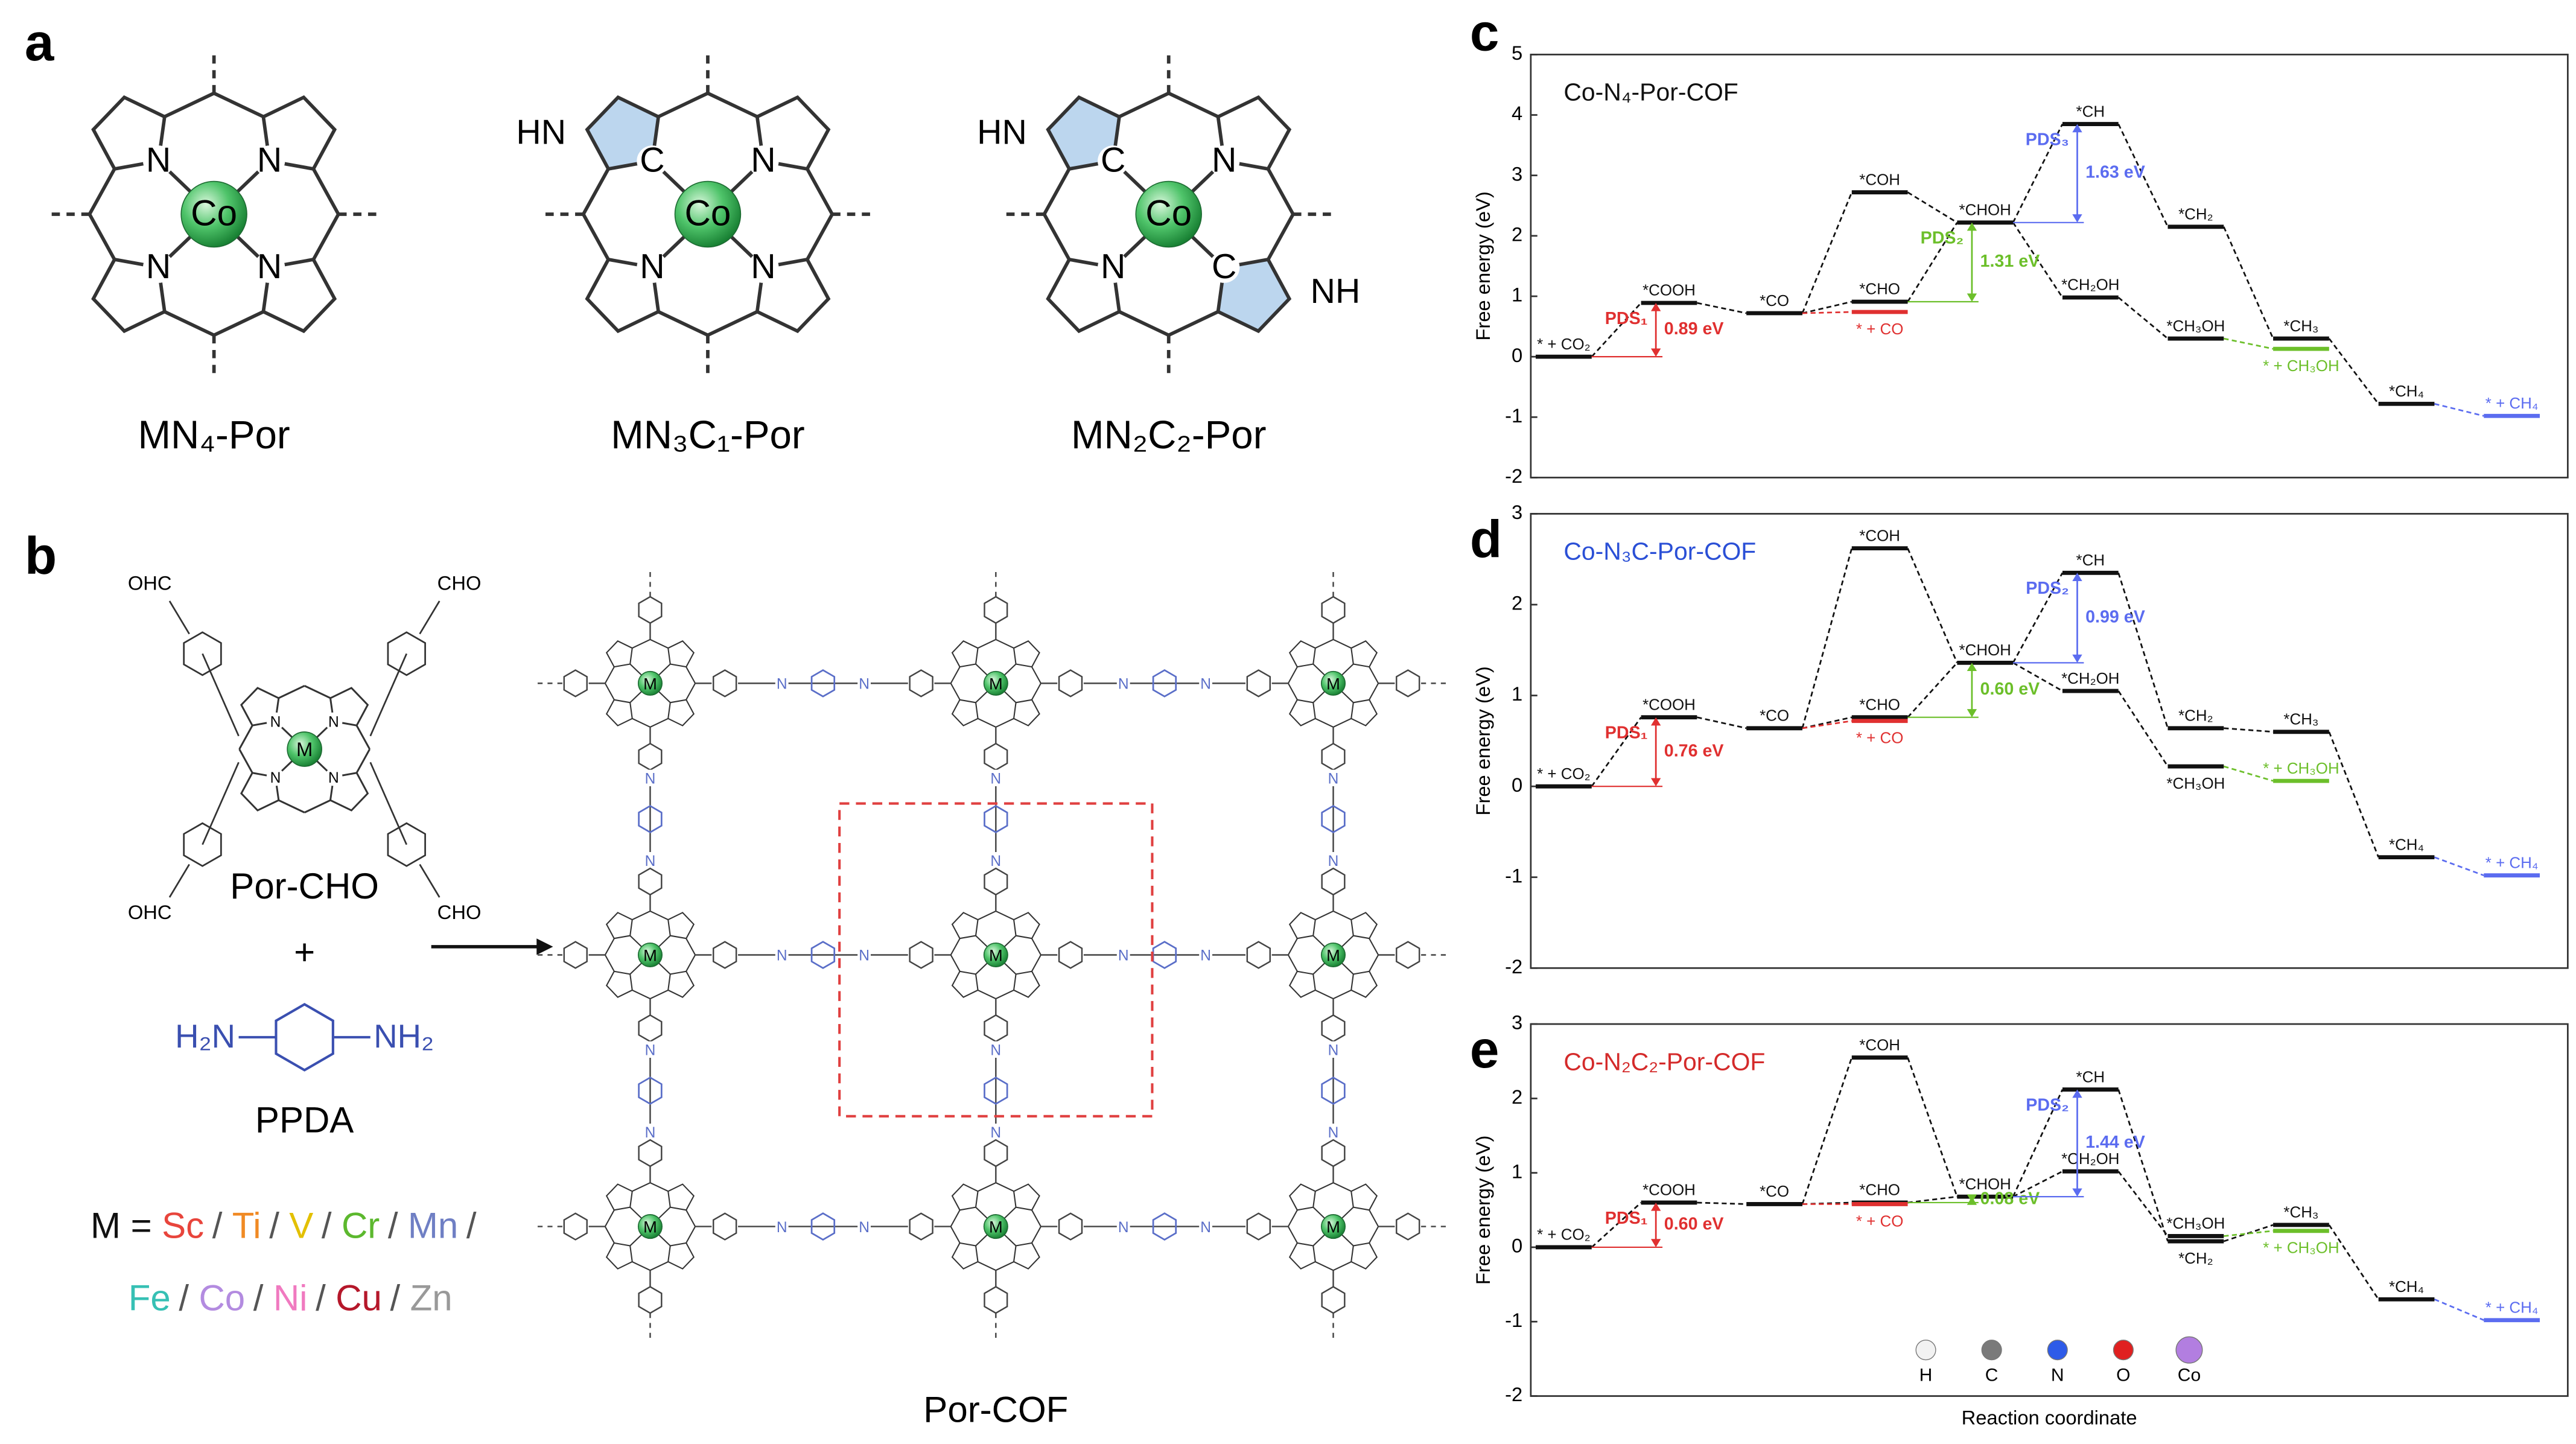 This screenshot has width=2576, height=1444. I want to click on y-tick-label: 0, so click(1517, 1246).